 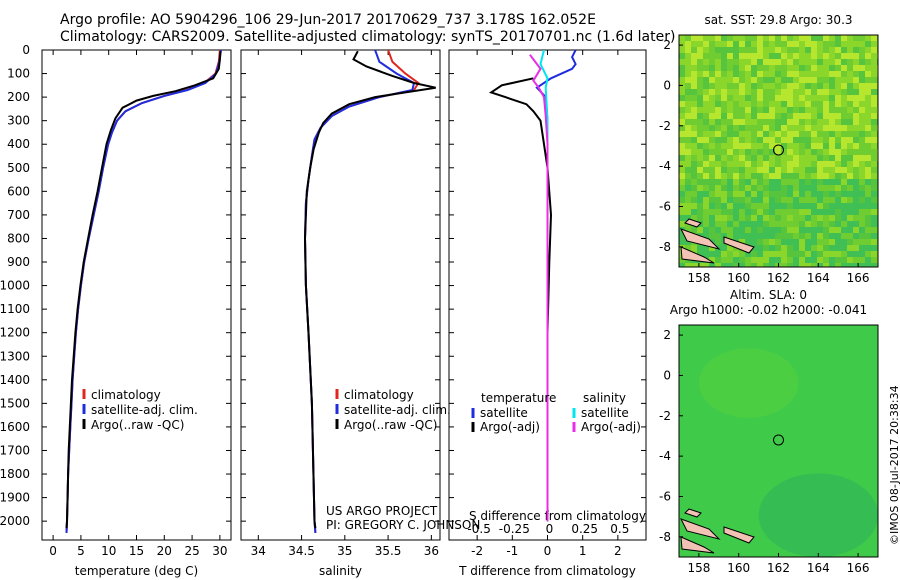 I want to click on x-tick-label-differences: 2, so click(x=618, y=551).